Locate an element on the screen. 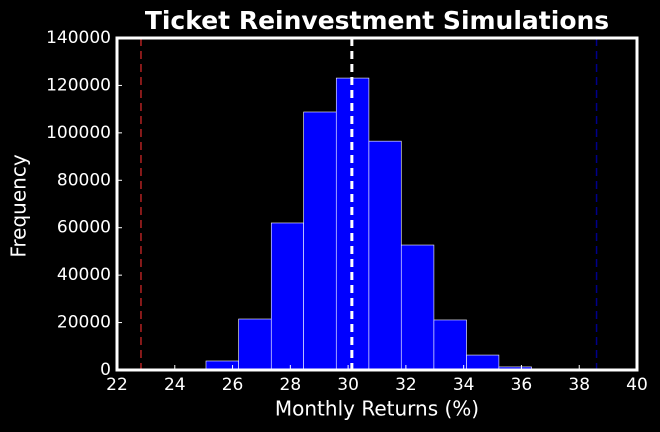  y-tick-label: 100000 is located at coordinates (78, 133).